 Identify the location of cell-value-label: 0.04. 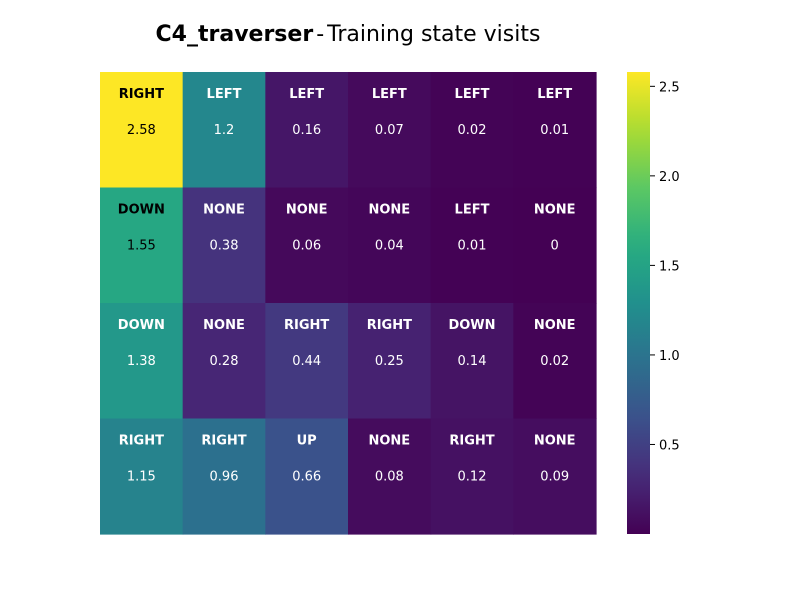
(389, 246).